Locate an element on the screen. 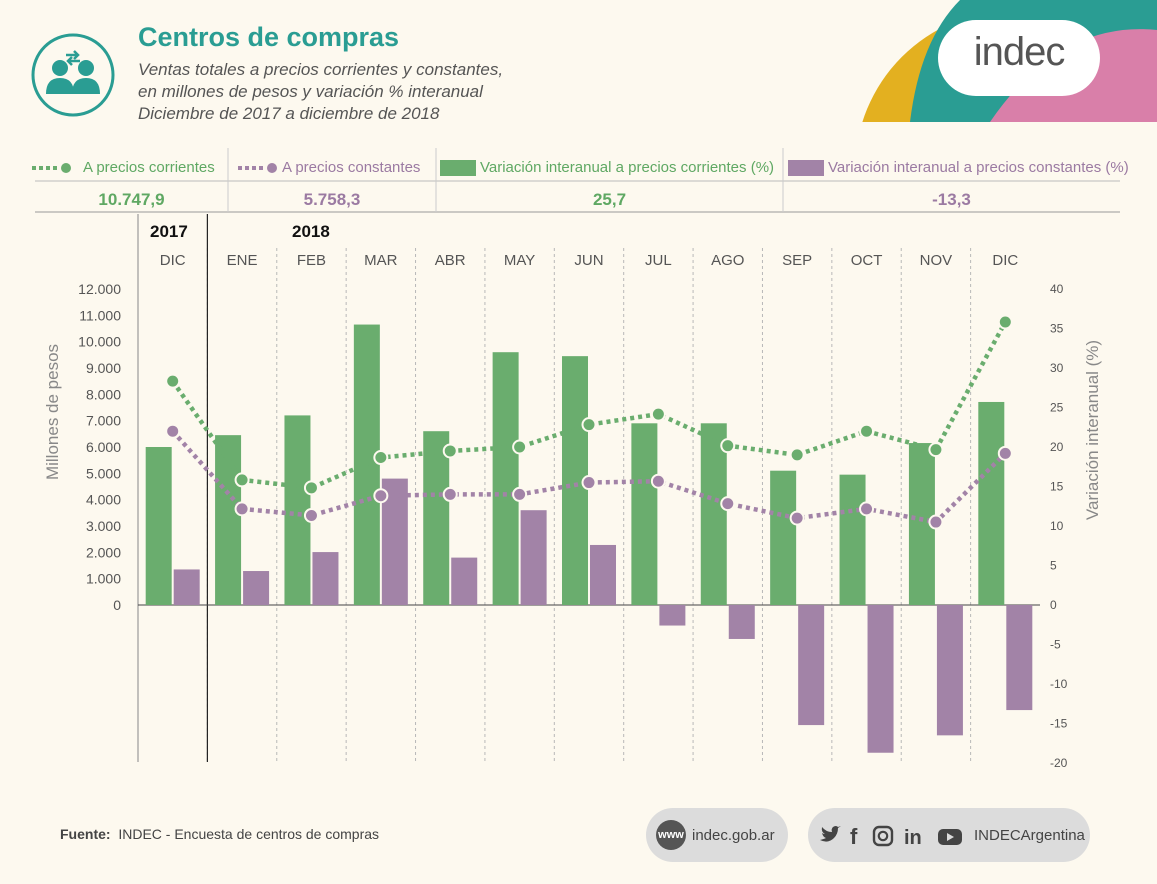  left-tick-label: 9.000 is located at coordinates (103, 368).